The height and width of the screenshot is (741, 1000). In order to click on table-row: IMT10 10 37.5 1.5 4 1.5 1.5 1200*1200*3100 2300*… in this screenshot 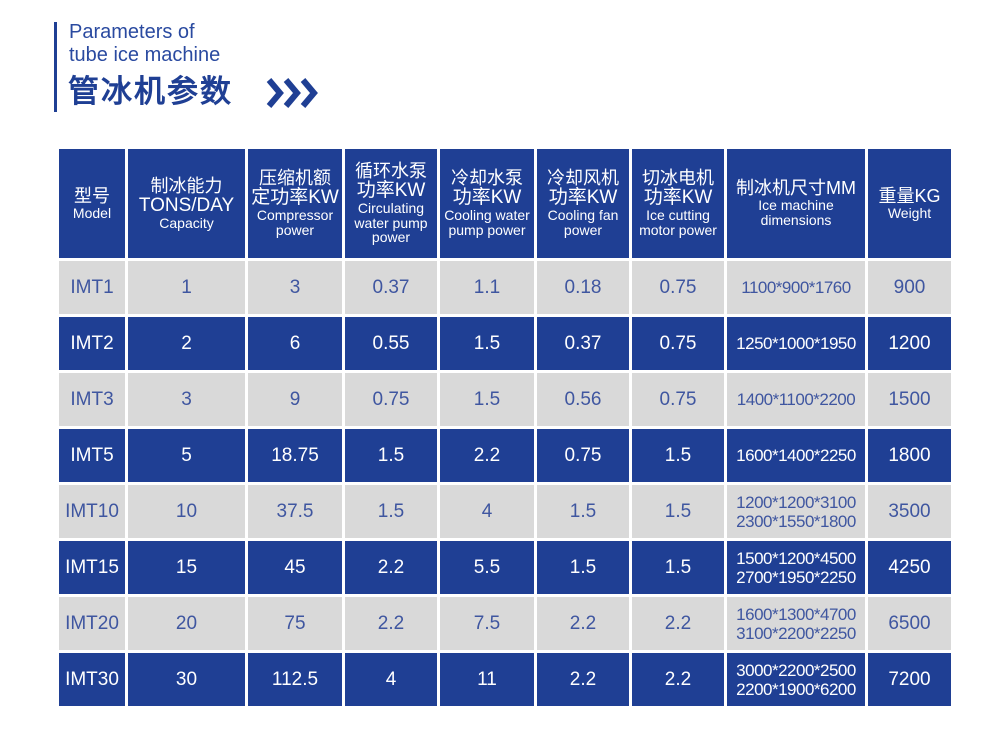, I will do `click(505, 511)`.